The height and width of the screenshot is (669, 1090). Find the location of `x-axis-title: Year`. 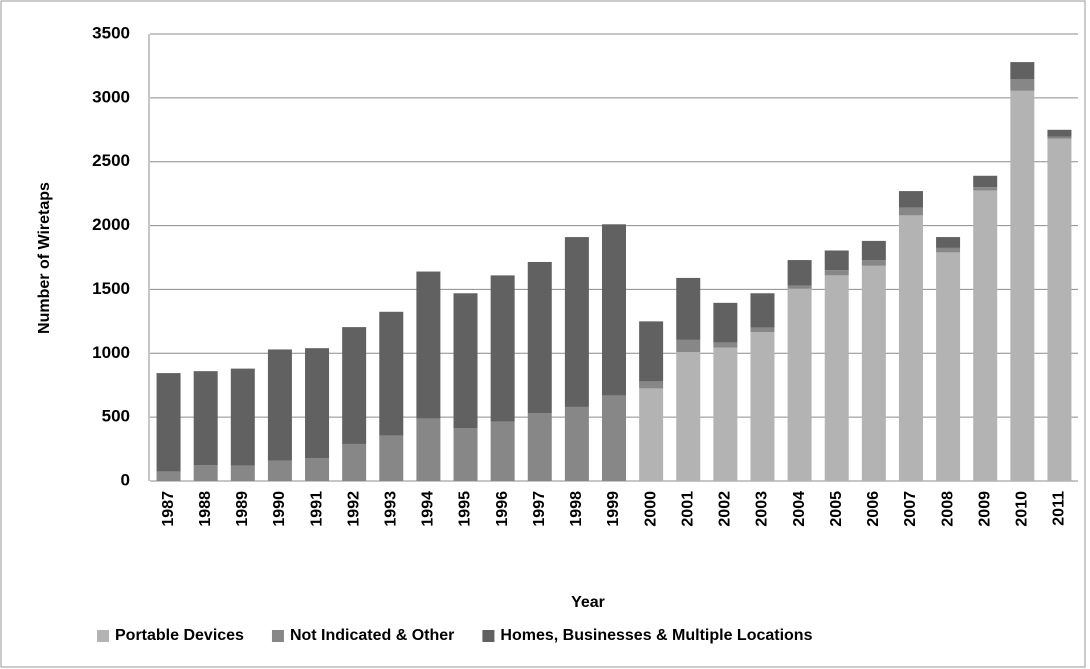

x-axis-title: Year is located at coordinates (588, 602).